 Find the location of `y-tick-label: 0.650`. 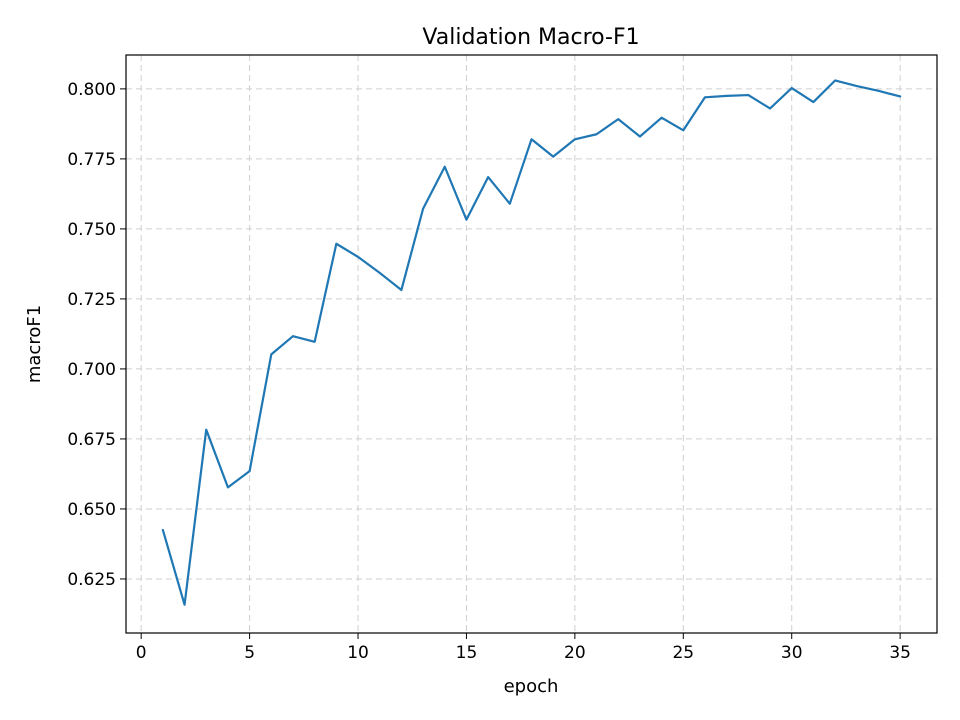

y-tick-label: 0.650 is located at coordinates (91, 510).